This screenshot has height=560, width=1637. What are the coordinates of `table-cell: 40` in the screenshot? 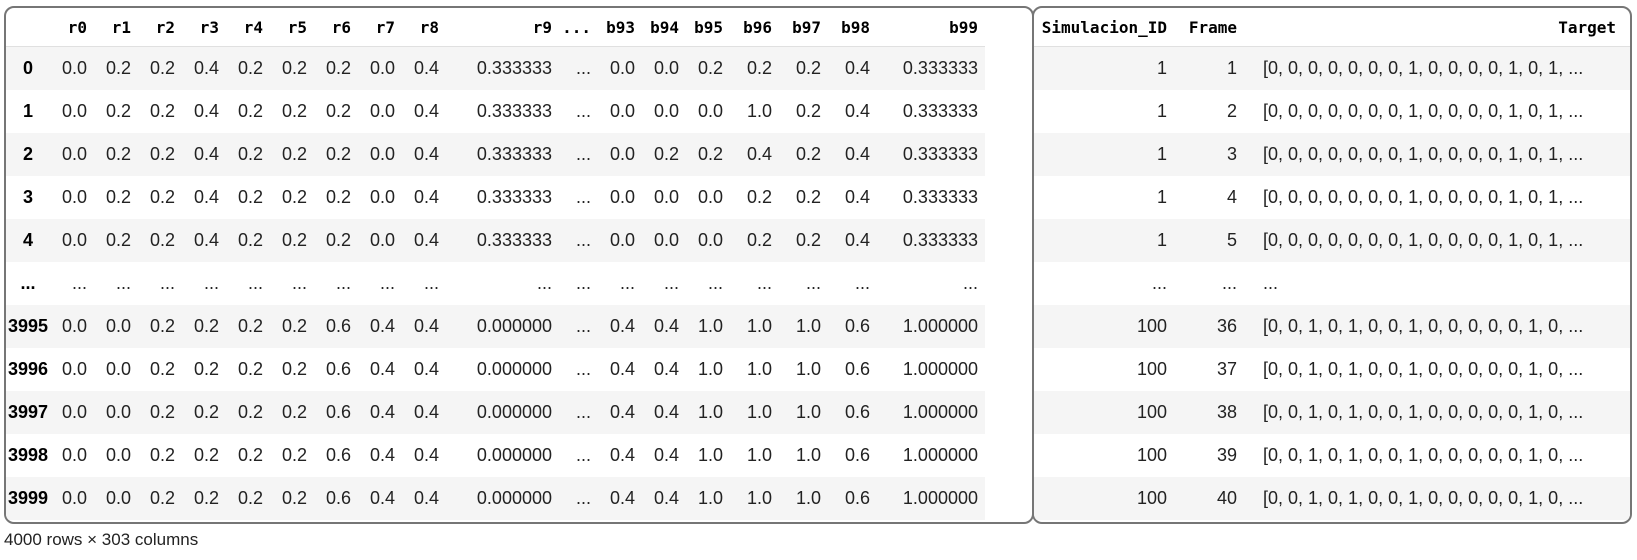 It's located at (1226, 498).